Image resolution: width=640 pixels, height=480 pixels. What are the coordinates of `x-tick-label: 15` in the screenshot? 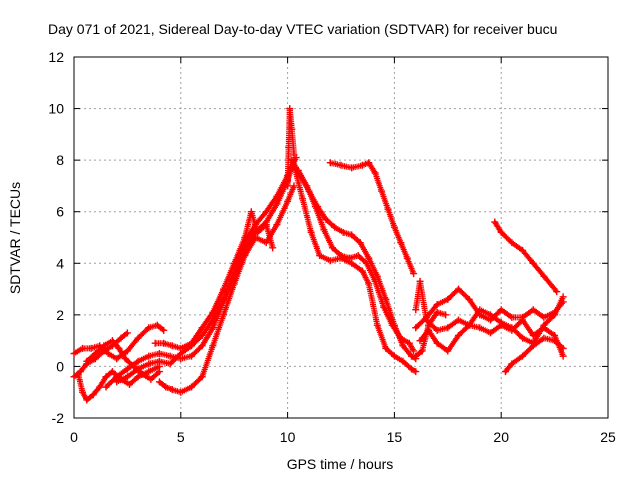 It's located at (395, 437).